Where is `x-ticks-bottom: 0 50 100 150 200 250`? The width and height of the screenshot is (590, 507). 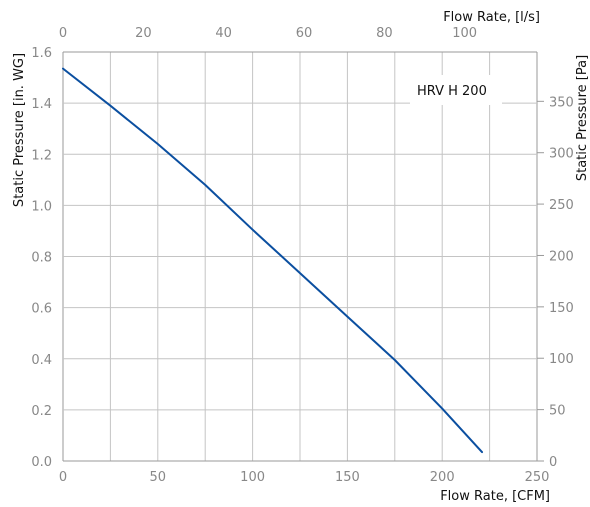
x-ticks-bottom: 0 50 100 150 200 250 is located at coordinates (304, 477).